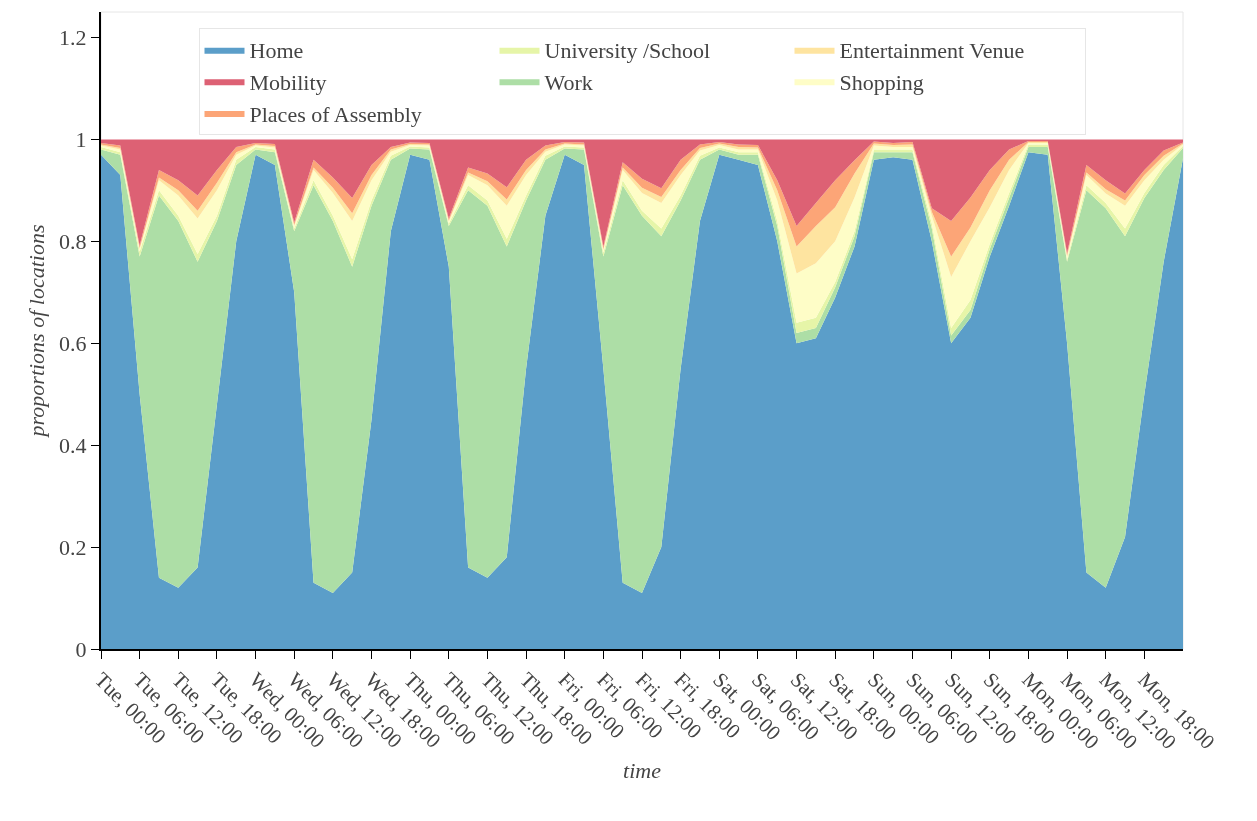 This screenshot has height=821, width=1257. I want to click on legend-label: Shopping, so click(881, 82).